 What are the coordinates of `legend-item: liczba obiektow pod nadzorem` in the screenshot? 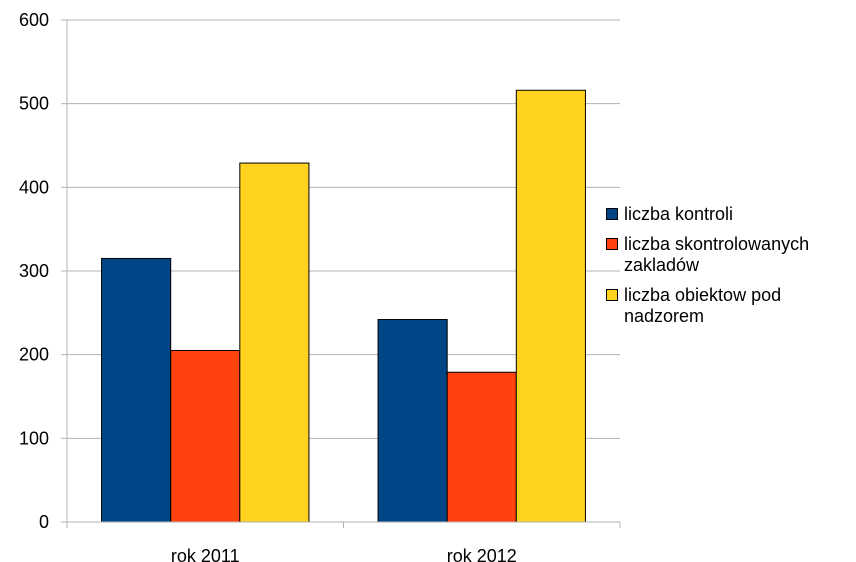 It's located at (731, 306).